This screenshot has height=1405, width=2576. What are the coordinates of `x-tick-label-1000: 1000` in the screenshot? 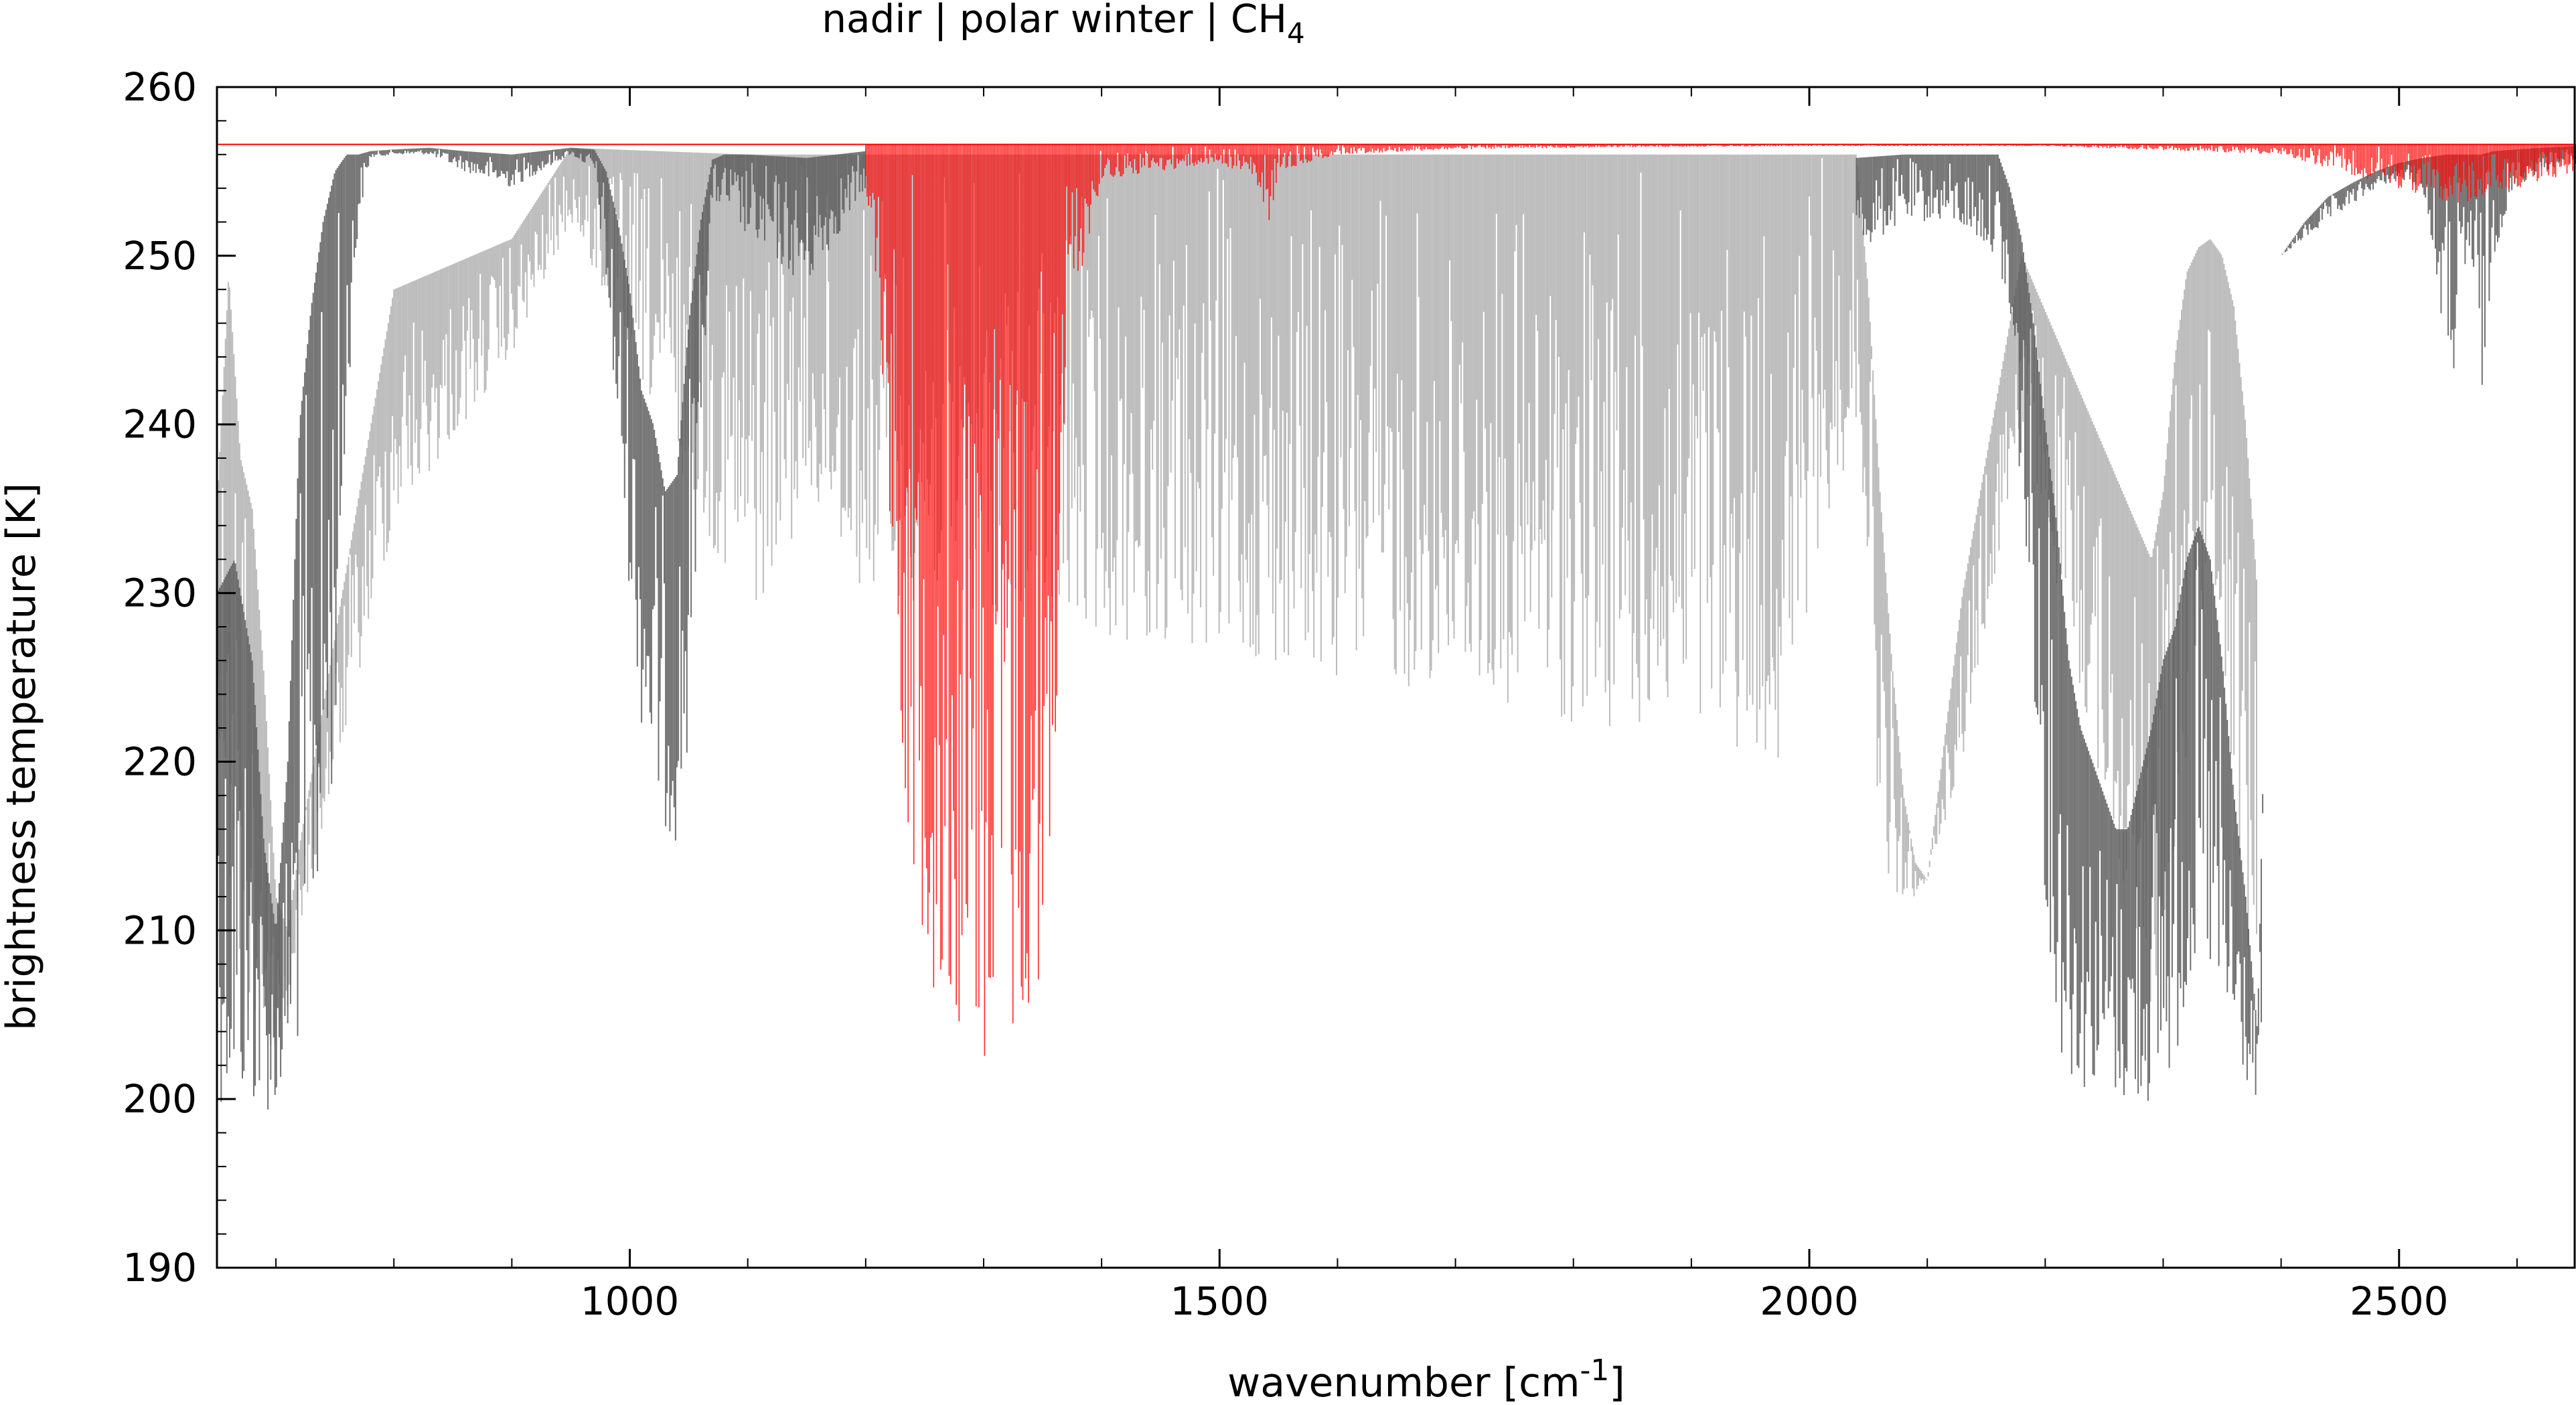 It's located at (630, 1301).